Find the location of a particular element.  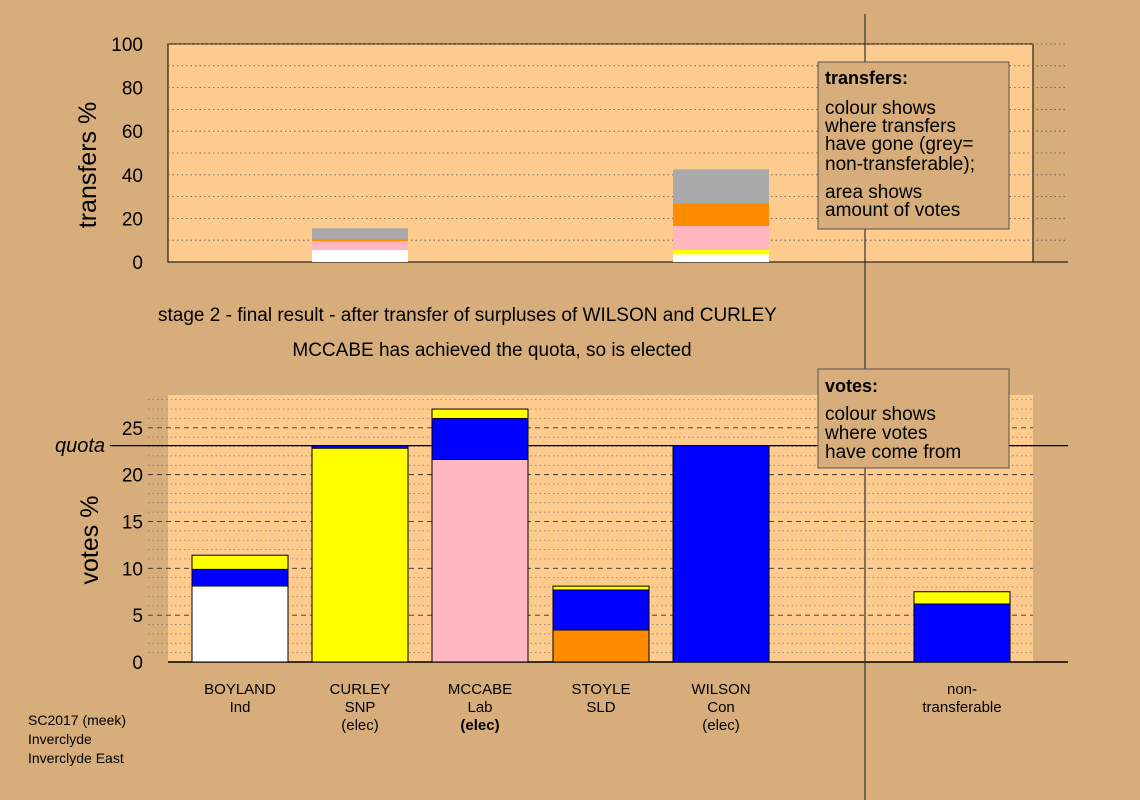

footer-council: Inverclyde is located at coordinates (60, 739).